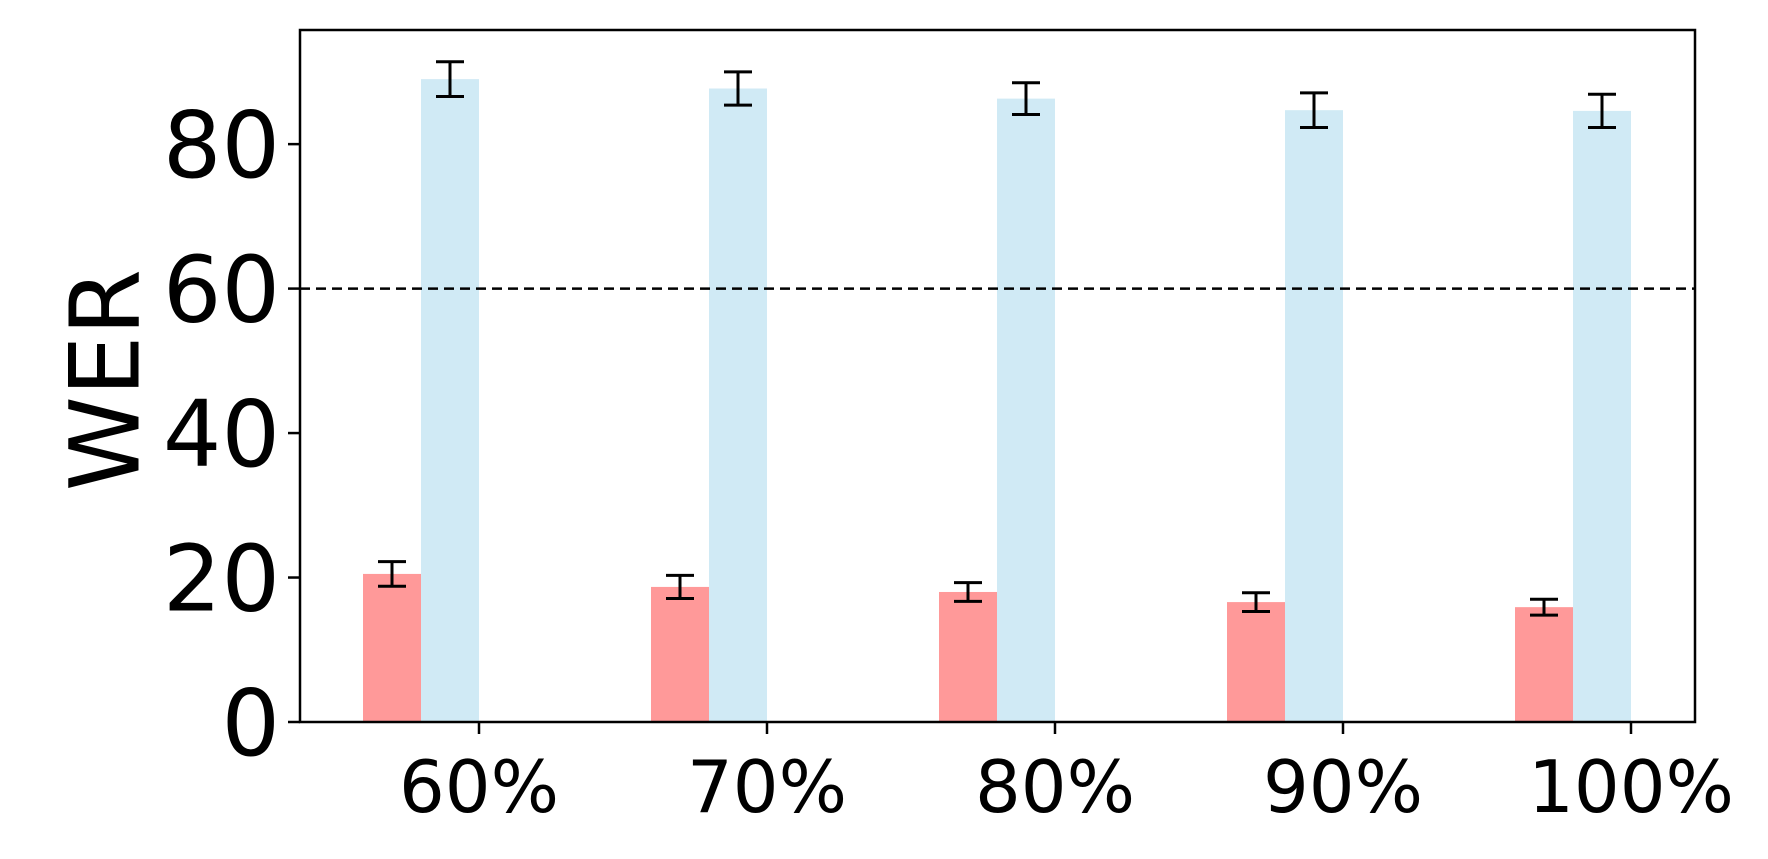 This screenshot has height=859, width=1768. What do you see at coordinates (1631, 787) in the screenshot?
I see `x-tick-label: 100%` at bounding box center [1631, 787].